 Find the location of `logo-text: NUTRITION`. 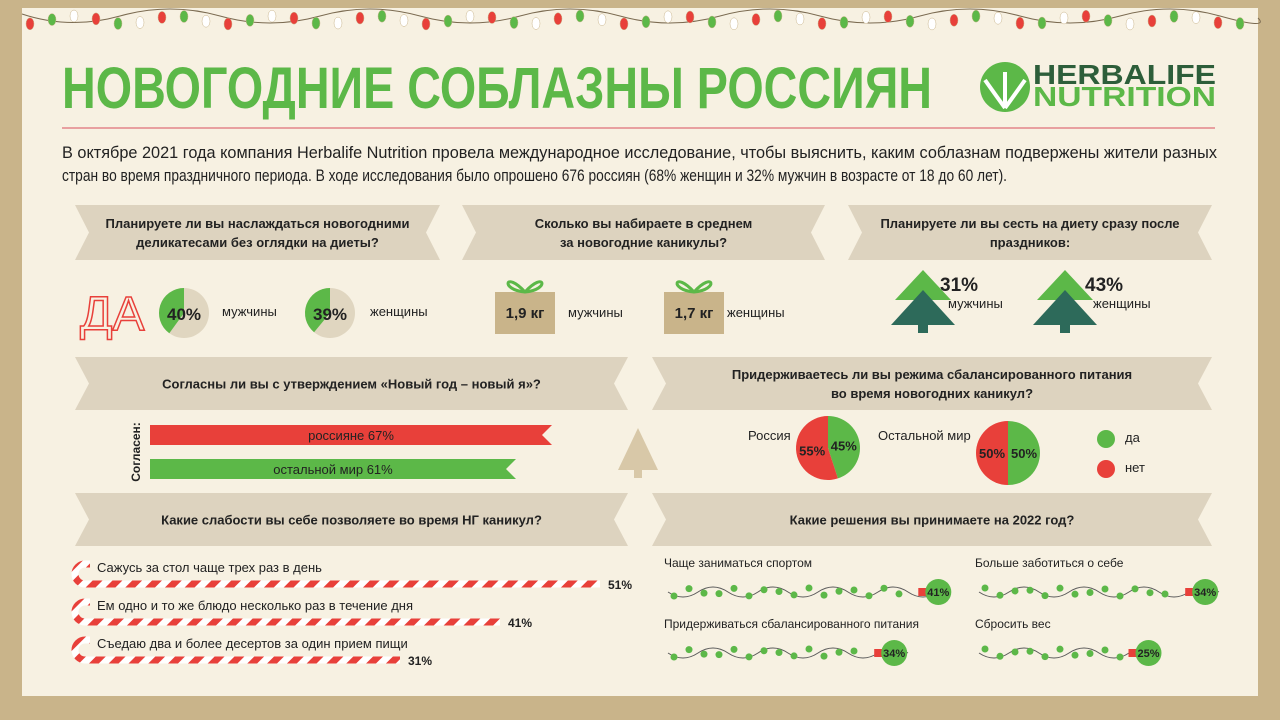

logo-text: NUTRITION is located at coordinates (1124, 96).